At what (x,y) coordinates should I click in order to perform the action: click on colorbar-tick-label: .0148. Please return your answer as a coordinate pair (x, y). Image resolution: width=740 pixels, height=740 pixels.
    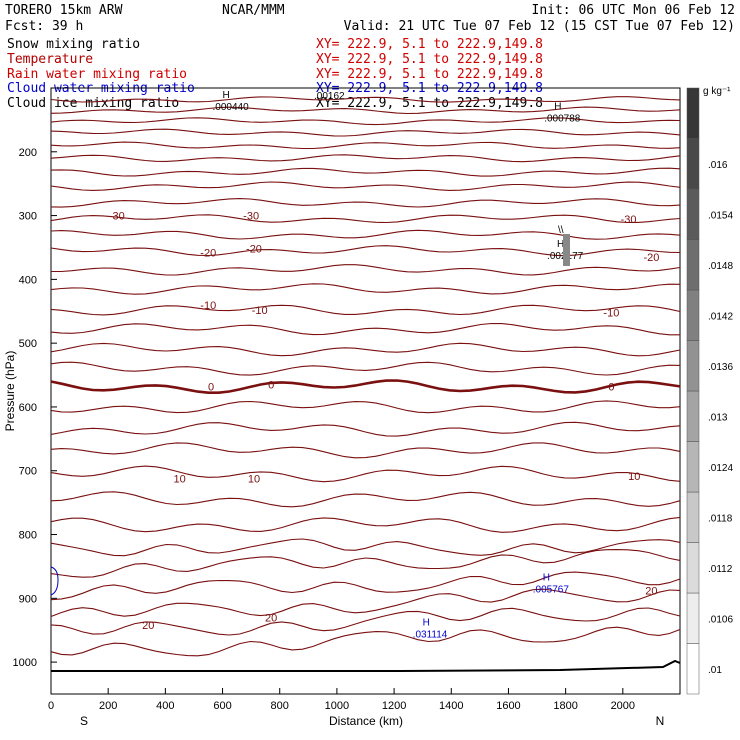
    Looking at the image, I should click on (720, 266).